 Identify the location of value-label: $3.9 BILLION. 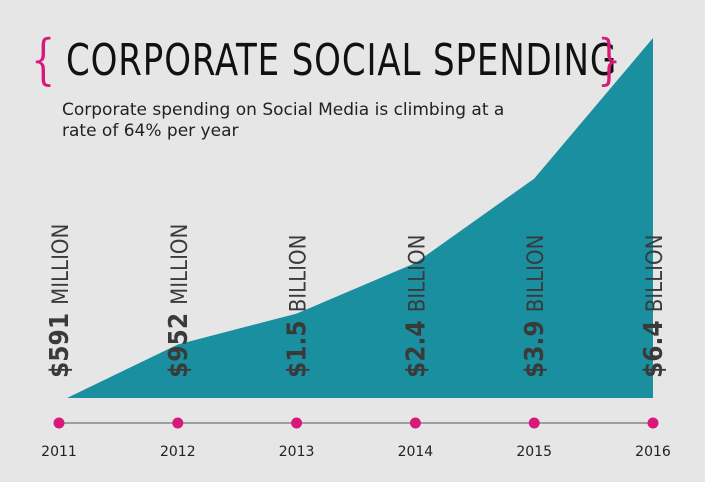
(535, 306).